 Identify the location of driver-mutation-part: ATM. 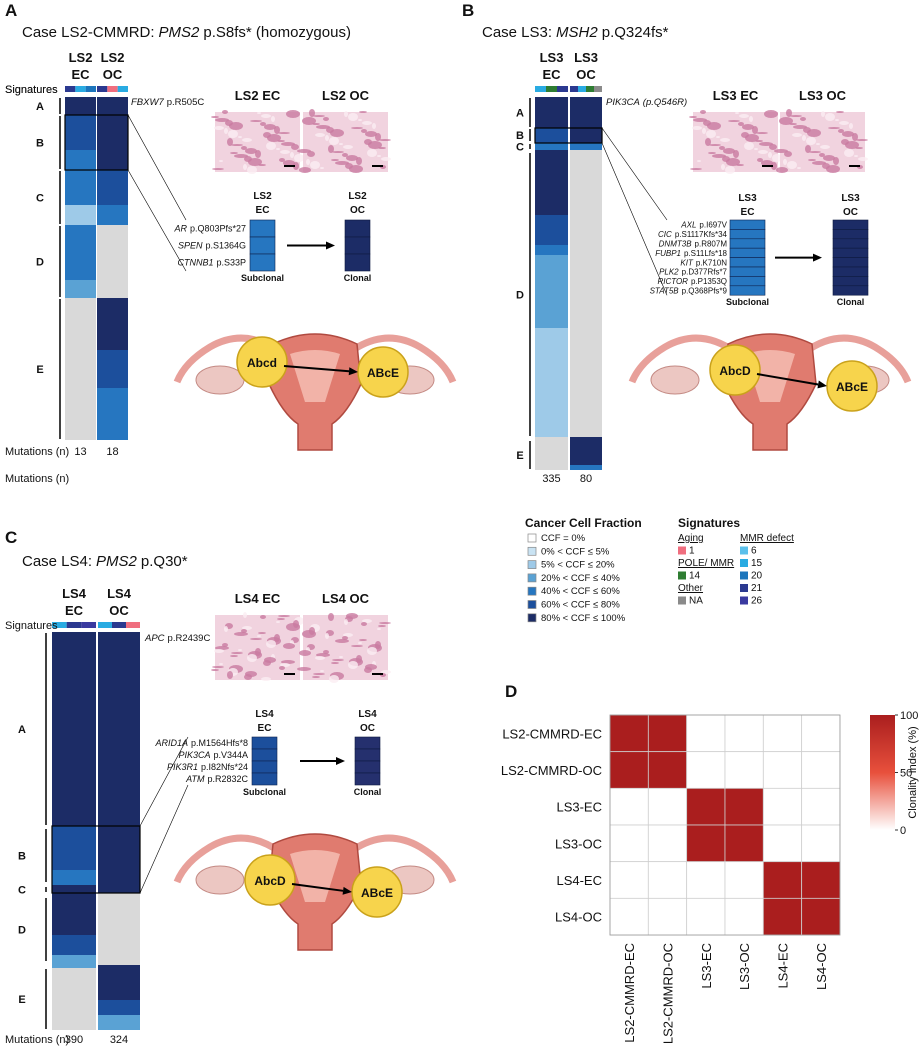
(195, 779).